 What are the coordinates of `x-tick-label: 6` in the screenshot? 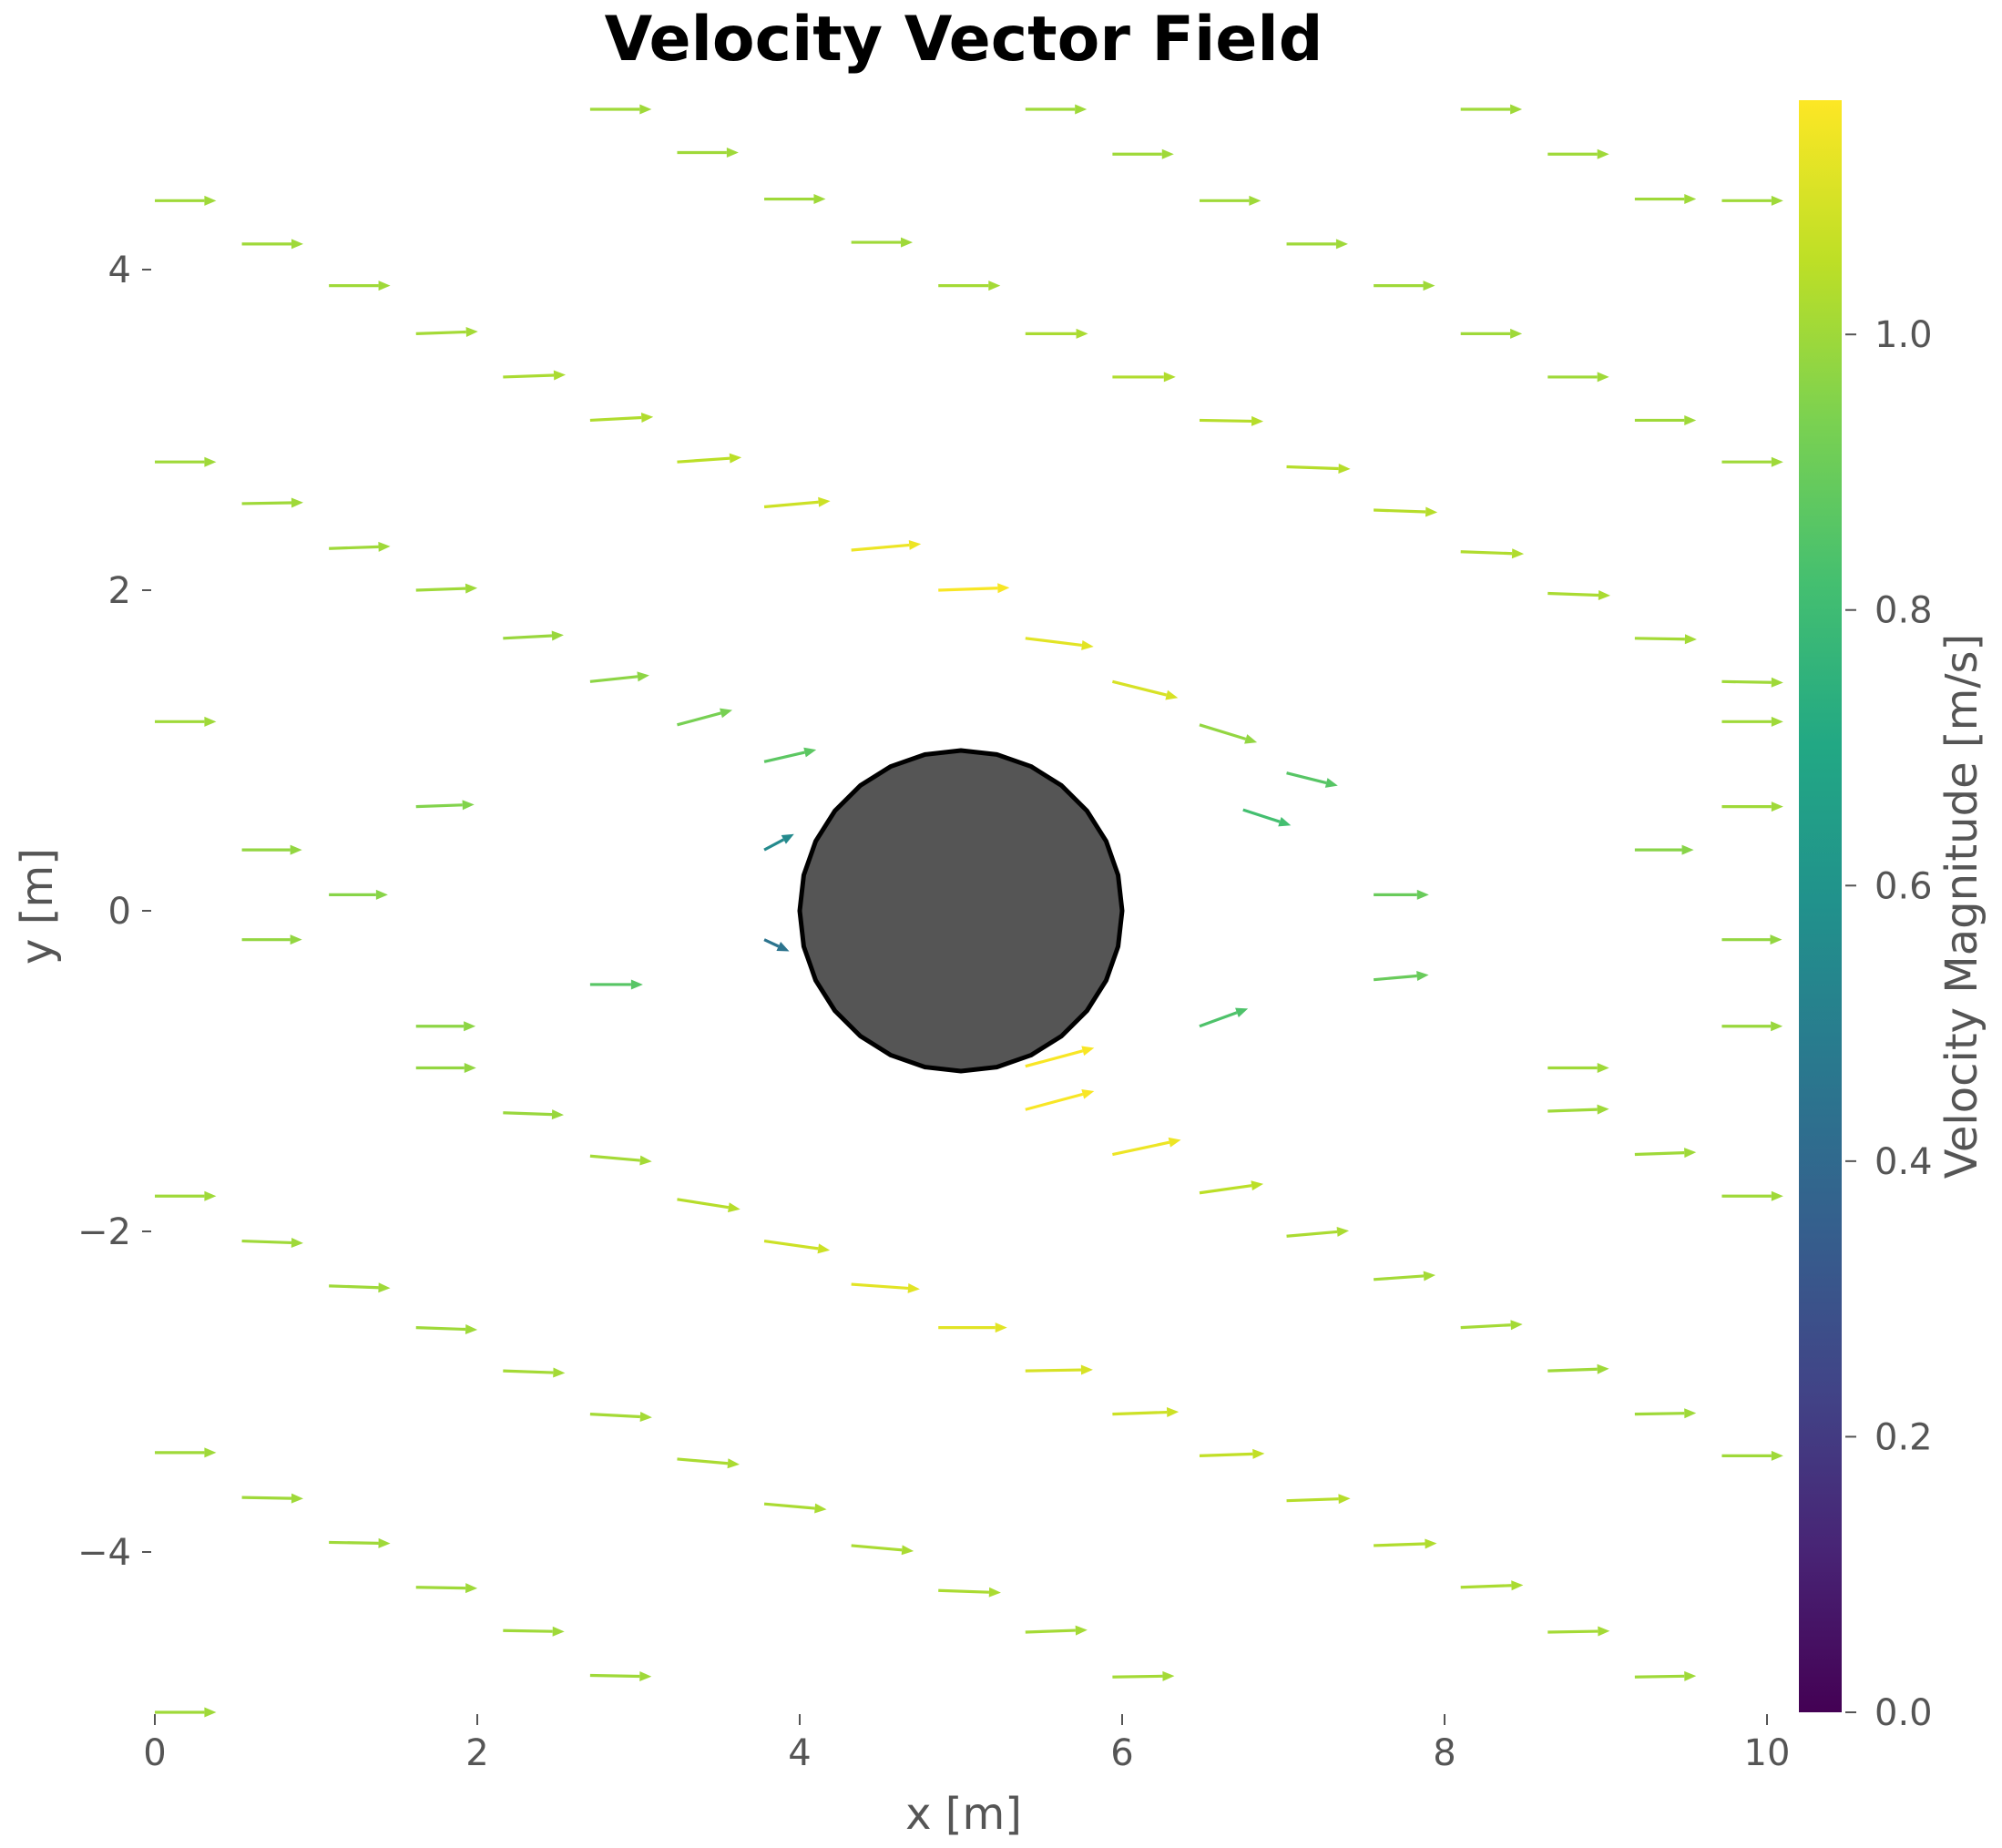 It's located at (1121, 1753).